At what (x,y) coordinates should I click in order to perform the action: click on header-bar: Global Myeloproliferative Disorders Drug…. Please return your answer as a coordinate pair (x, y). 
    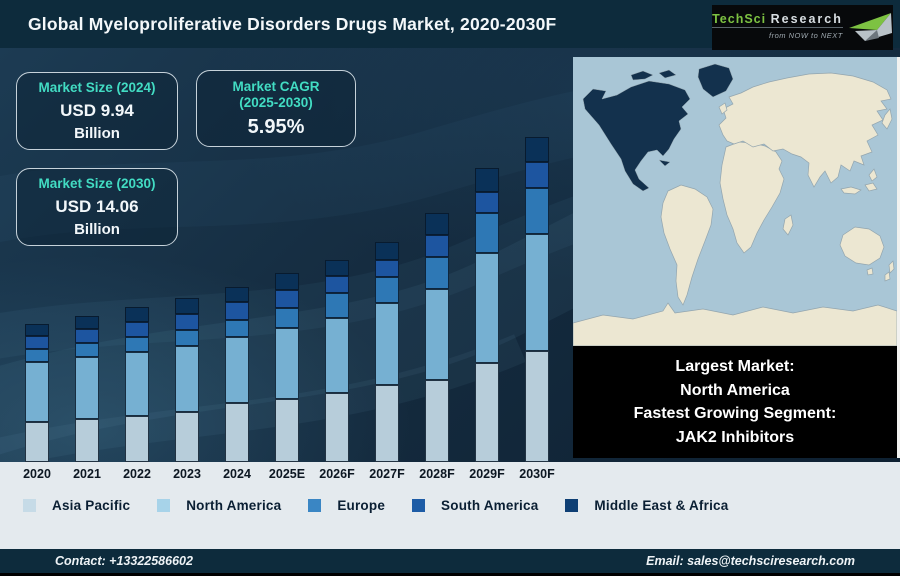
    Looking at the image, I should click on (450, 25).